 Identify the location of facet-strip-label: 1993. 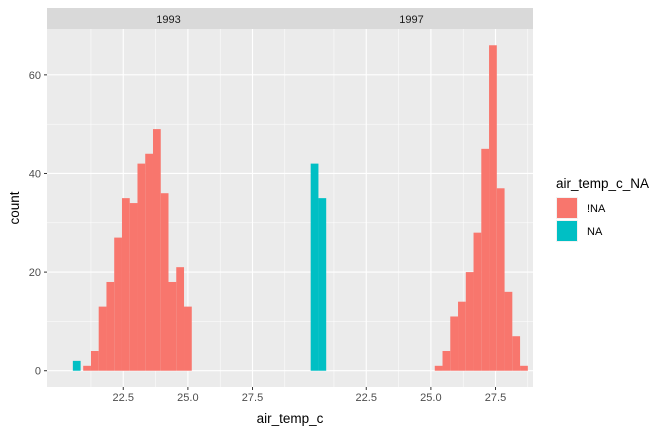
(168, 20).